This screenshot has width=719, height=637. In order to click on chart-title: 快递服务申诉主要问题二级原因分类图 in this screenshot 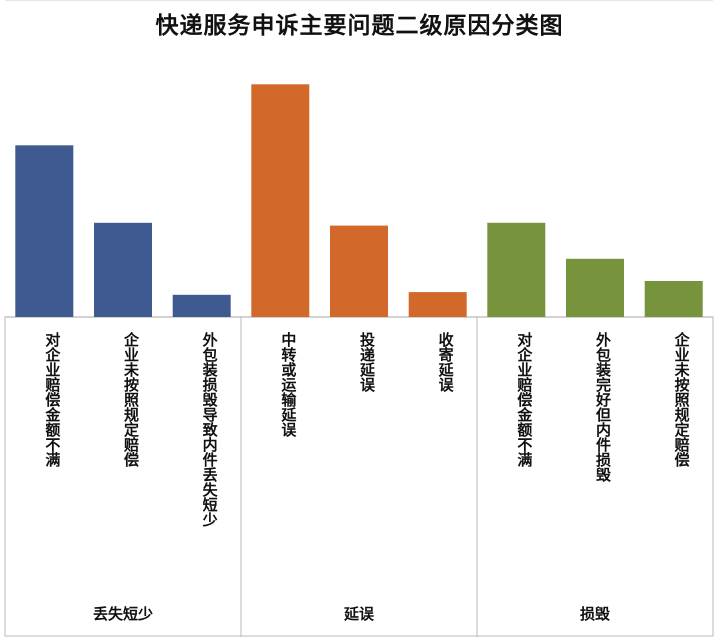, I will do `click(359, 25)`.